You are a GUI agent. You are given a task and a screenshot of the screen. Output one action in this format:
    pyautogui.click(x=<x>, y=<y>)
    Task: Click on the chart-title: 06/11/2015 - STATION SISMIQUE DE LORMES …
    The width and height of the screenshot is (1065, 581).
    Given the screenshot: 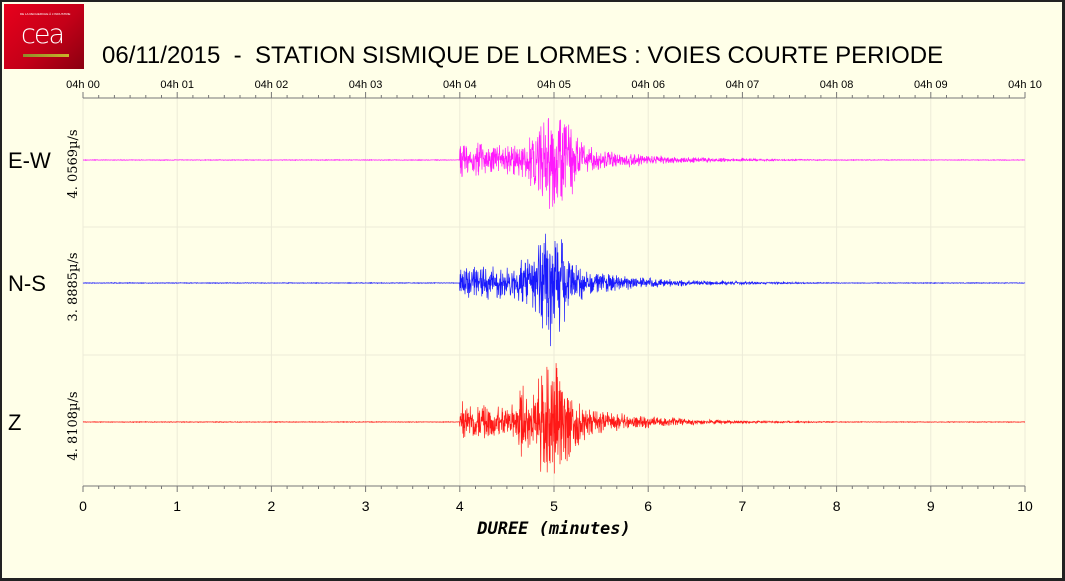 What is the action you would take?
    pyautogui.click(x=523, y=55)
    